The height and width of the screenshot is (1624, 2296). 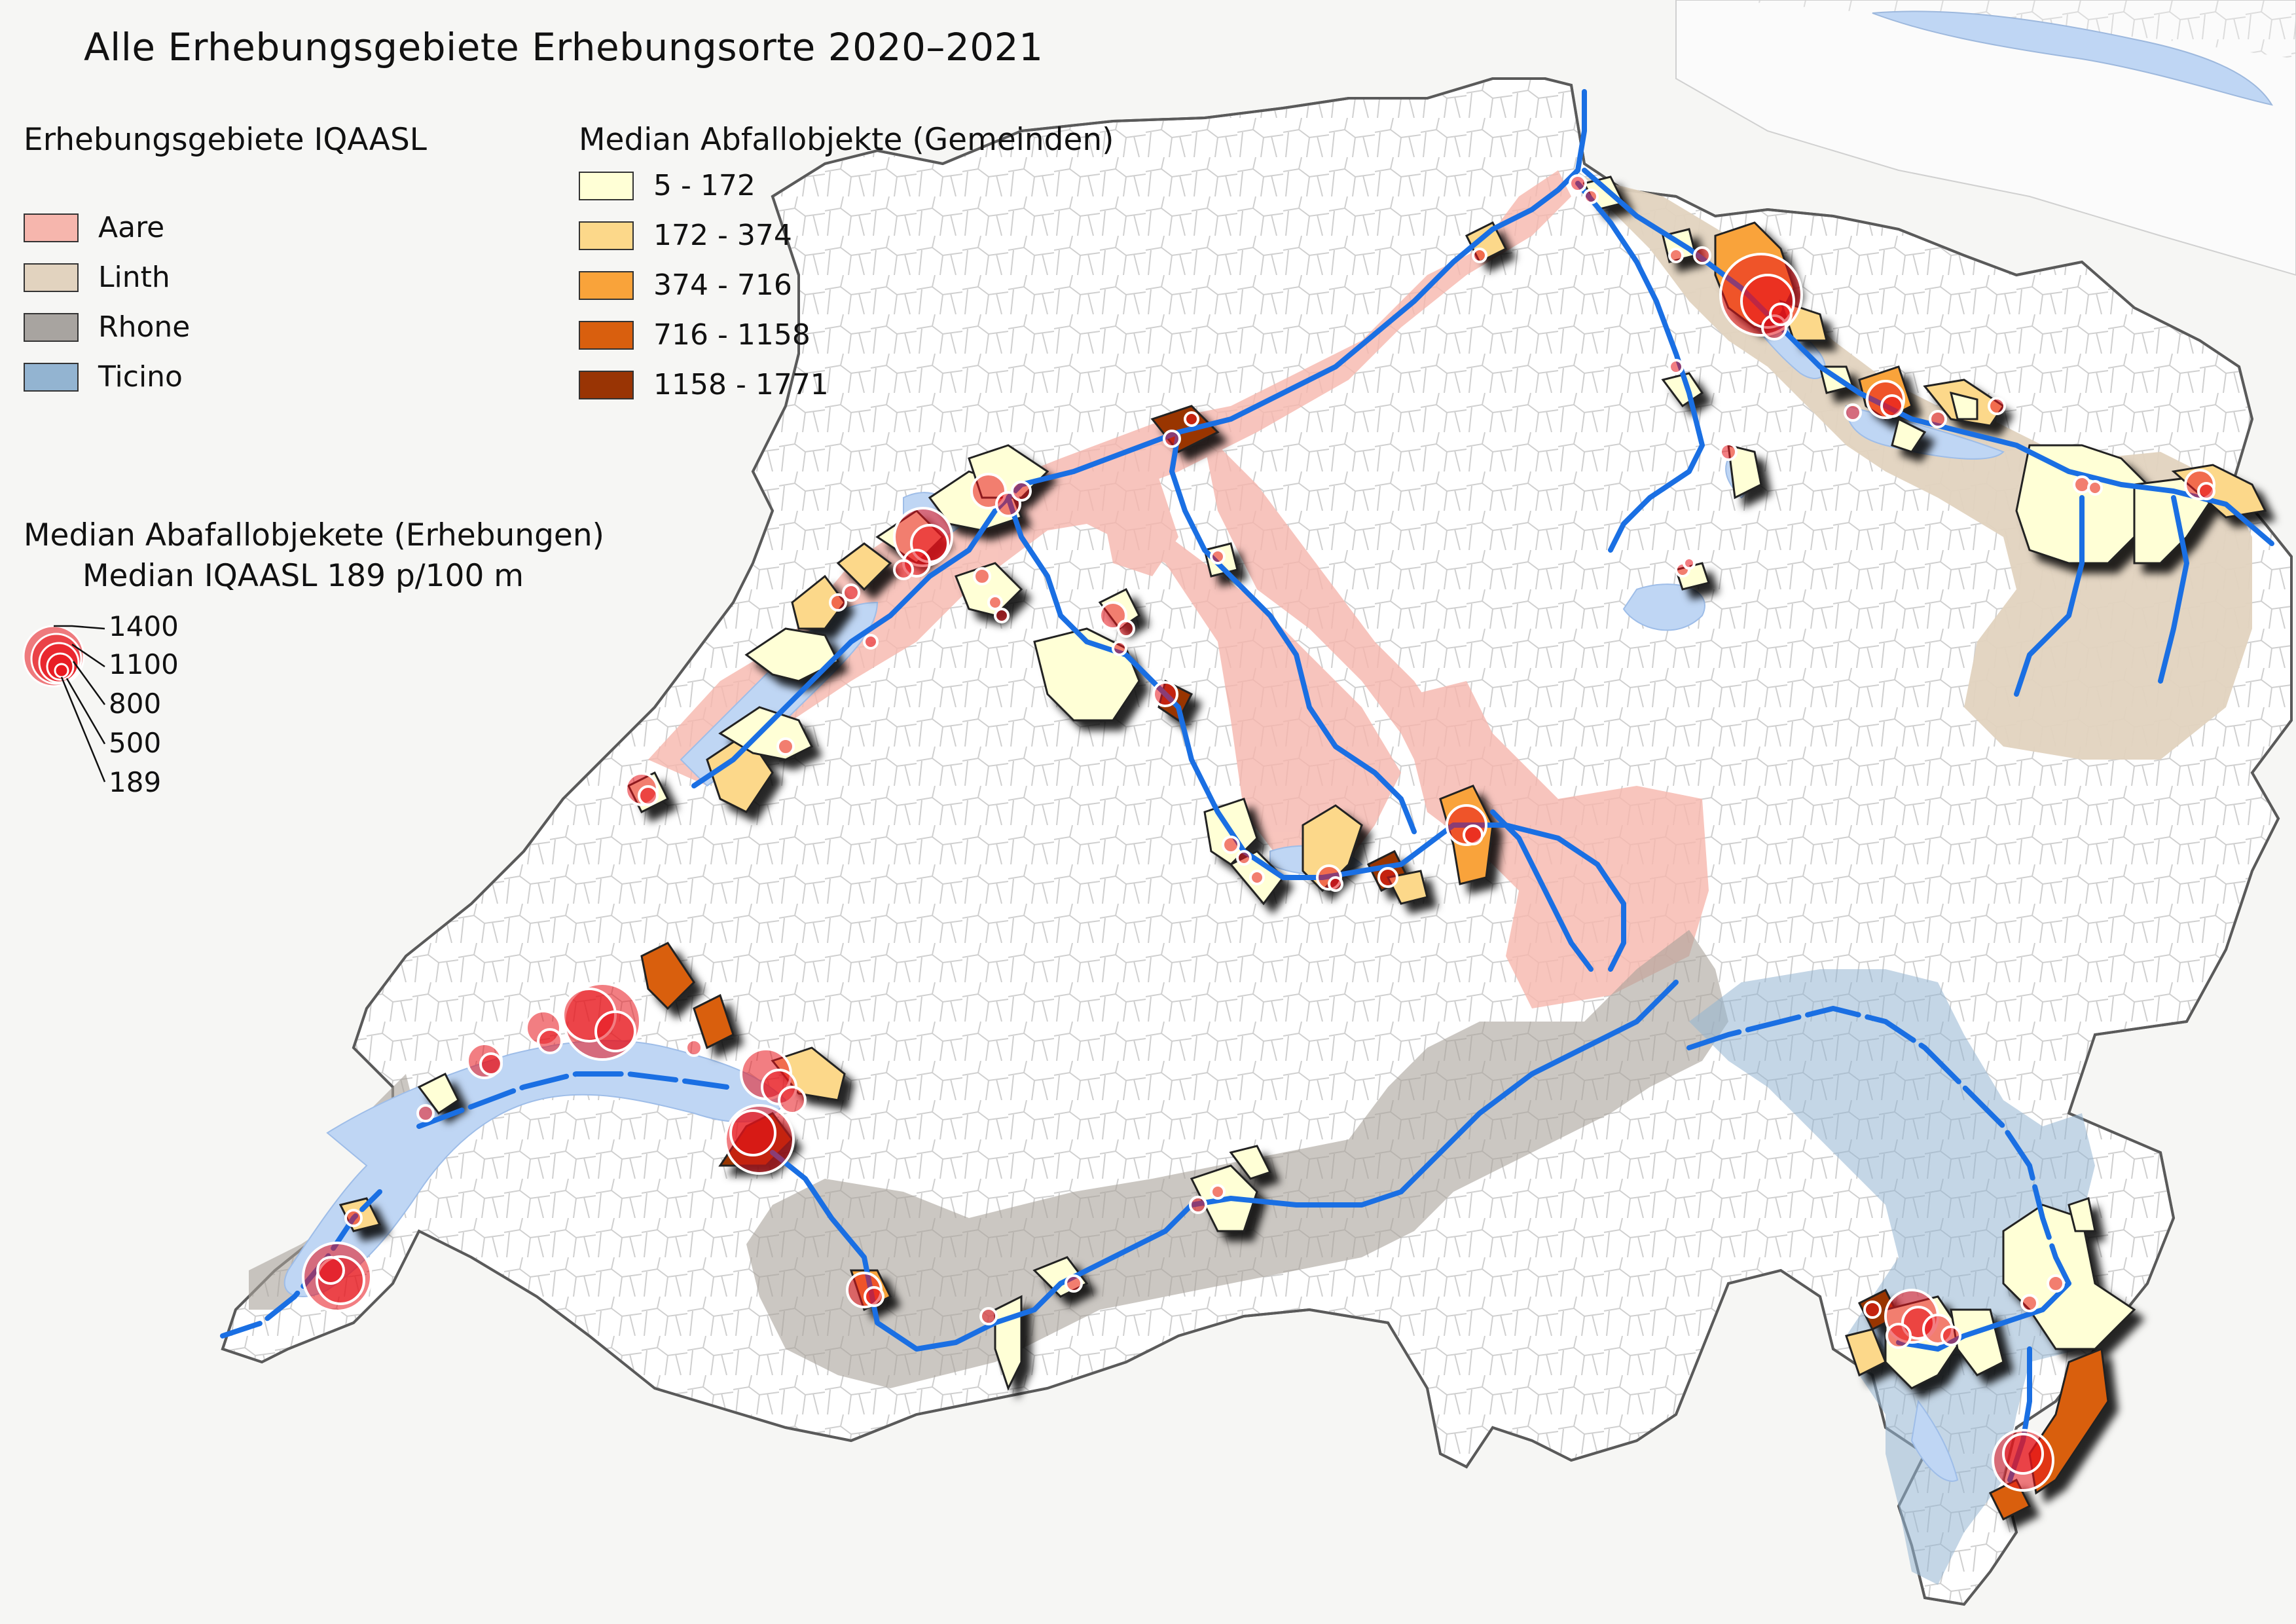 I want to click on class-4-swatch, so click(x=606, y=335).